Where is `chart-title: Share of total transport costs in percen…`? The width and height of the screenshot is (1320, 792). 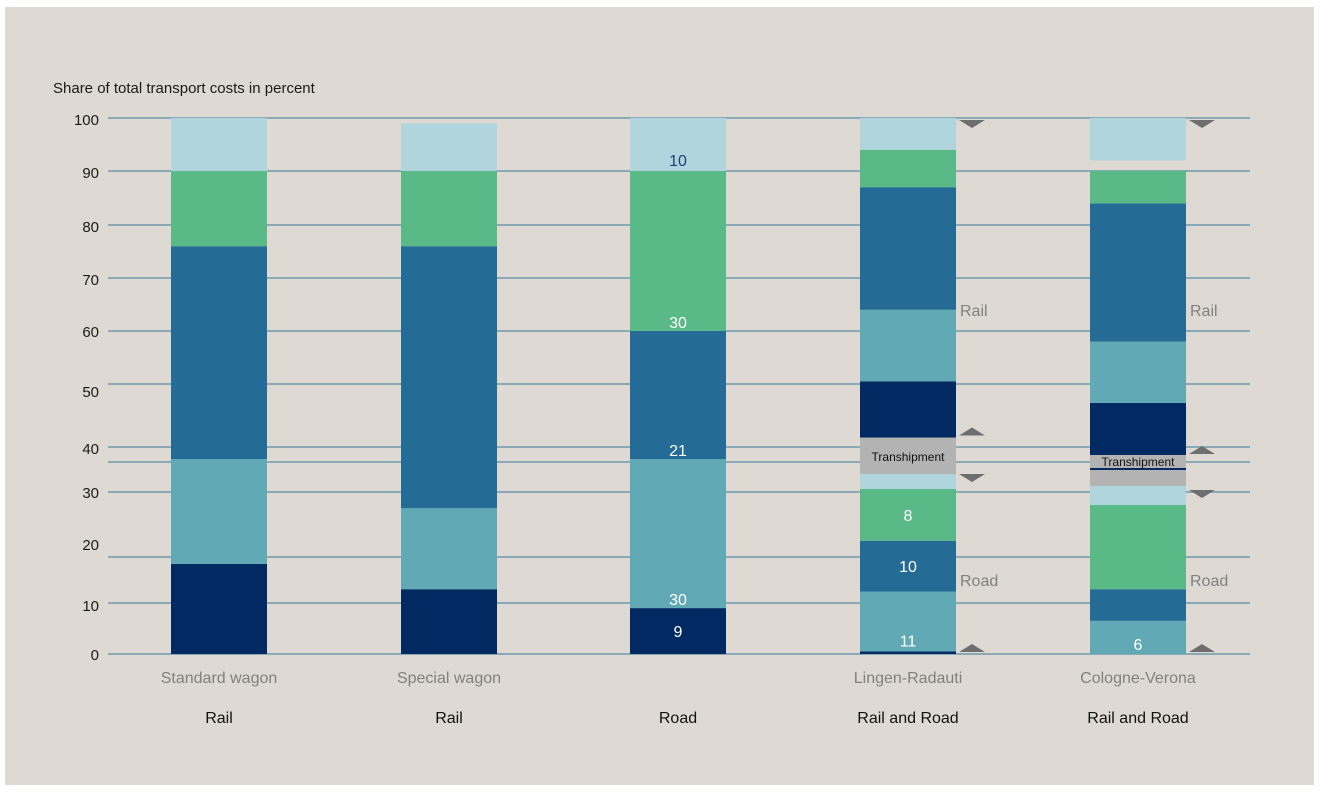
chart-title: Share of total transport costs in percen… is located at coordinates (184, 88).